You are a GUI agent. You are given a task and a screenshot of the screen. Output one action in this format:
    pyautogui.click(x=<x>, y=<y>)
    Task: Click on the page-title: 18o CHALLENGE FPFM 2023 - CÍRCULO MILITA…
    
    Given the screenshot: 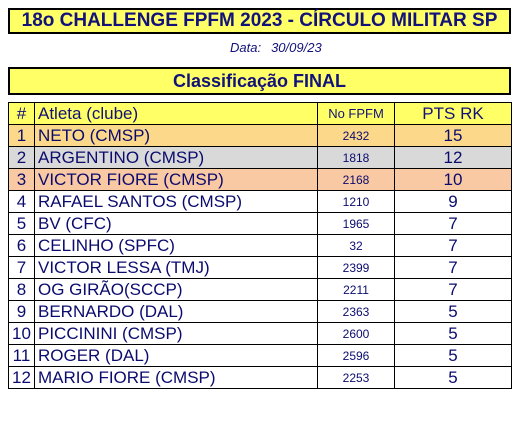 What is the action you would take?
    pyautogui.click(x=259, y=21)
    